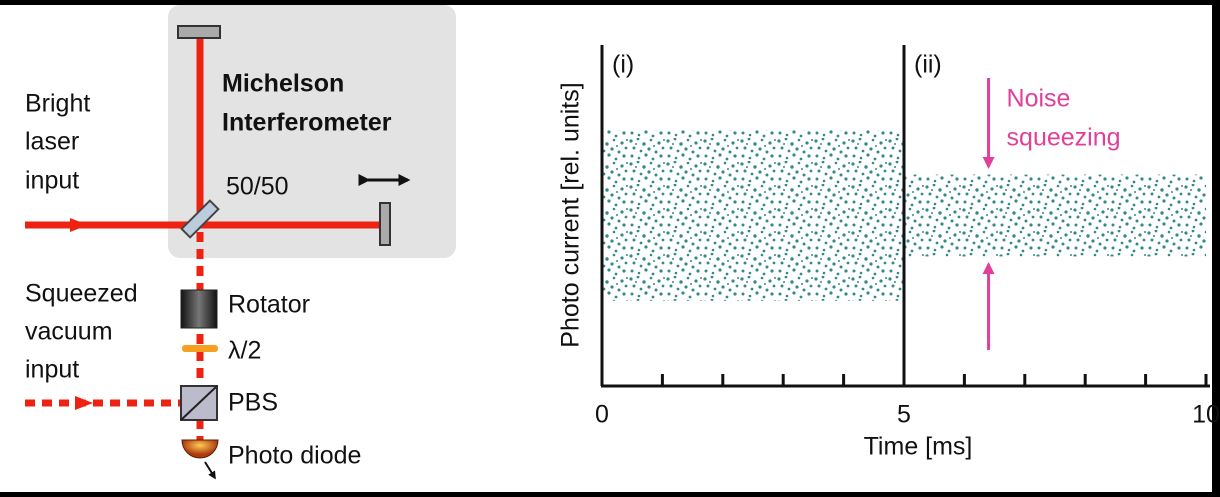 This screenshot has width=1220, height=497. I want to click on x-axis-label: Time [ms], so click(918, 447).